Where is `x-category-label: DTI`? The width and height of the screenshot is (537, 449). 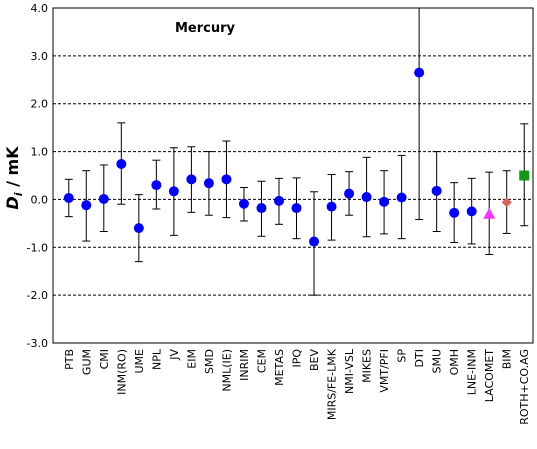 x-category-label: DTI is located at coordinates (419, 358).